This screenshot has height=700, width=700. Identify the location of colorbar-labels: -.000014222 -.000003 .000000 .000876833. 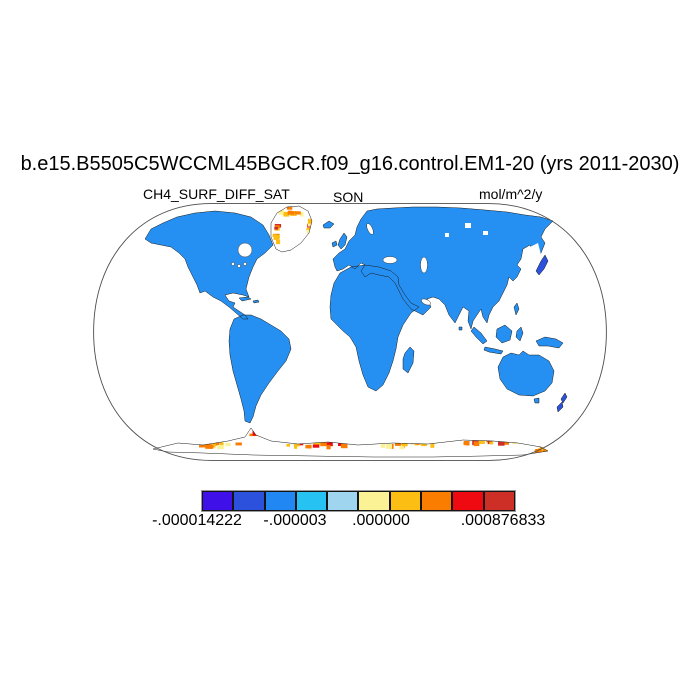
(350, 522).